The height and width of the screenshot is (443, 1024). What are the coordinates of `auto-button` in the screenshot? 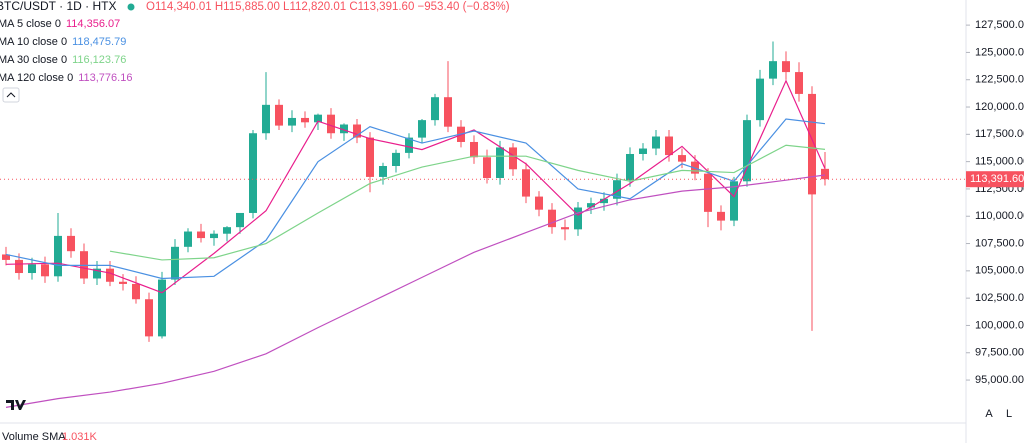 It's located at (989, 414).